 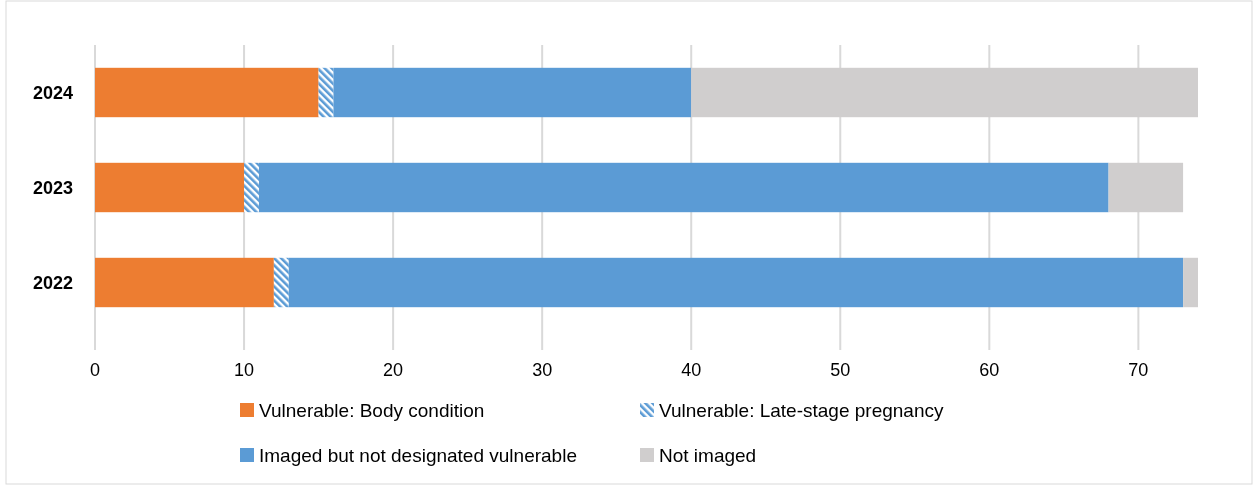 What do you see at coordinates (95, 370) in the screenshot?
I see `x-tick-label: 0` at bounding box center [95, 370].